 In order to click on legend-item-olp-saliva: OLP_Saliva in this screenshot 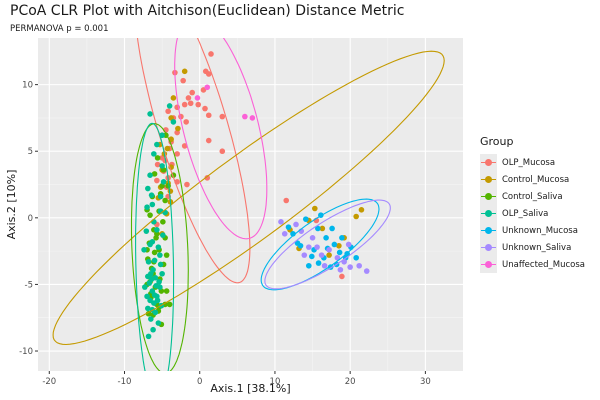, I will do `click(532, 213)`.